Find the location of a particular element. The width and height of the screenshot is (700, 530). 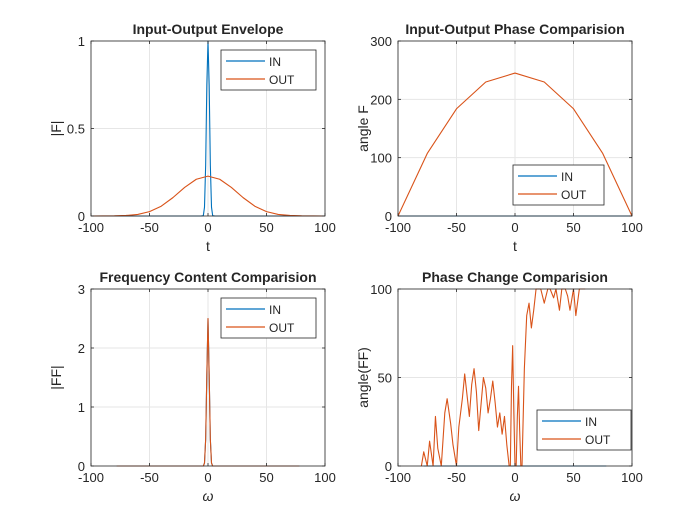

y-tick-label: 0.5 is located at coordinates (76, 129).